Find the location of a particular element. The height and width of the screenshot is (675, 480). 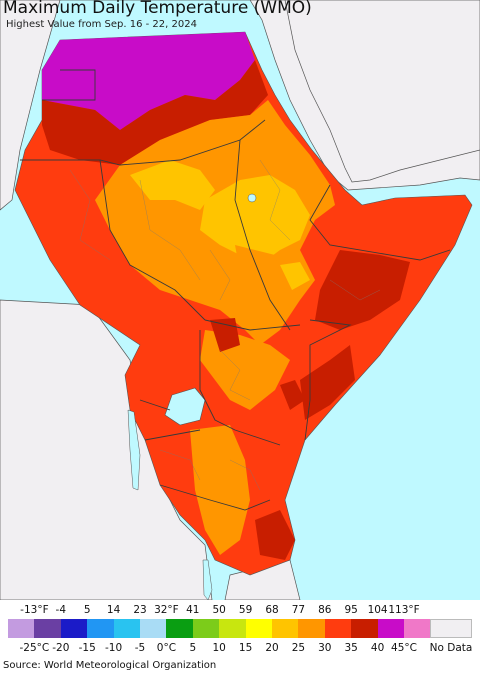

legend-tick-celsius: 45°C is located at coordinates (404, 648).